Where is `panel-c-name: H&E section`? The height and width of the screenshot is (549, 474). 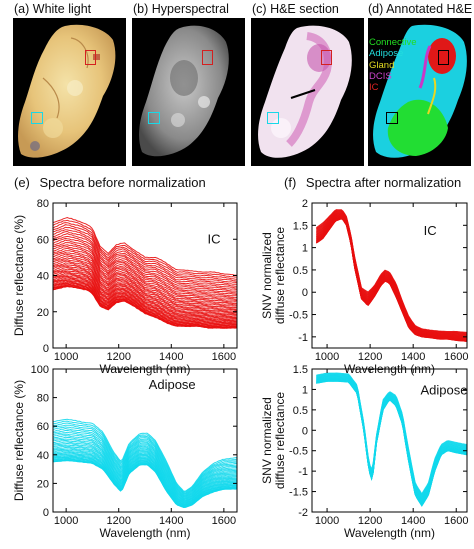
panel-c-name: H&E section is located at coordinates (304, 9).